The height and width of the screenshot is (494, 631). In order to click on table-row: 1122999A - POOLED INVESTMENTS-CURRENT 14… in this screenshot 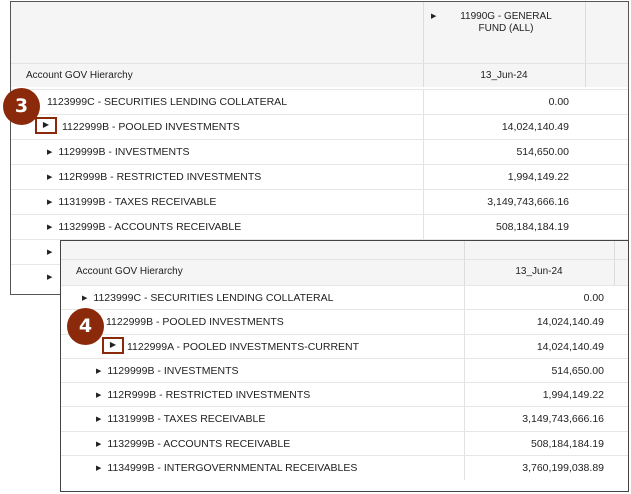, I will do `click(344, 346)`.